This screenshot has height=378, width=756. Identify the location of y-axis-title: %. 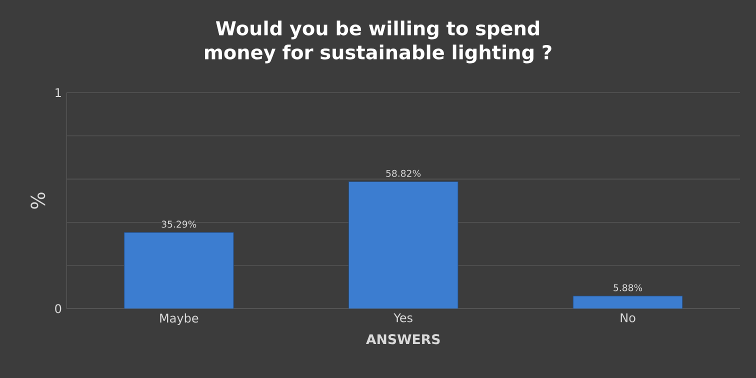
(38, 200).